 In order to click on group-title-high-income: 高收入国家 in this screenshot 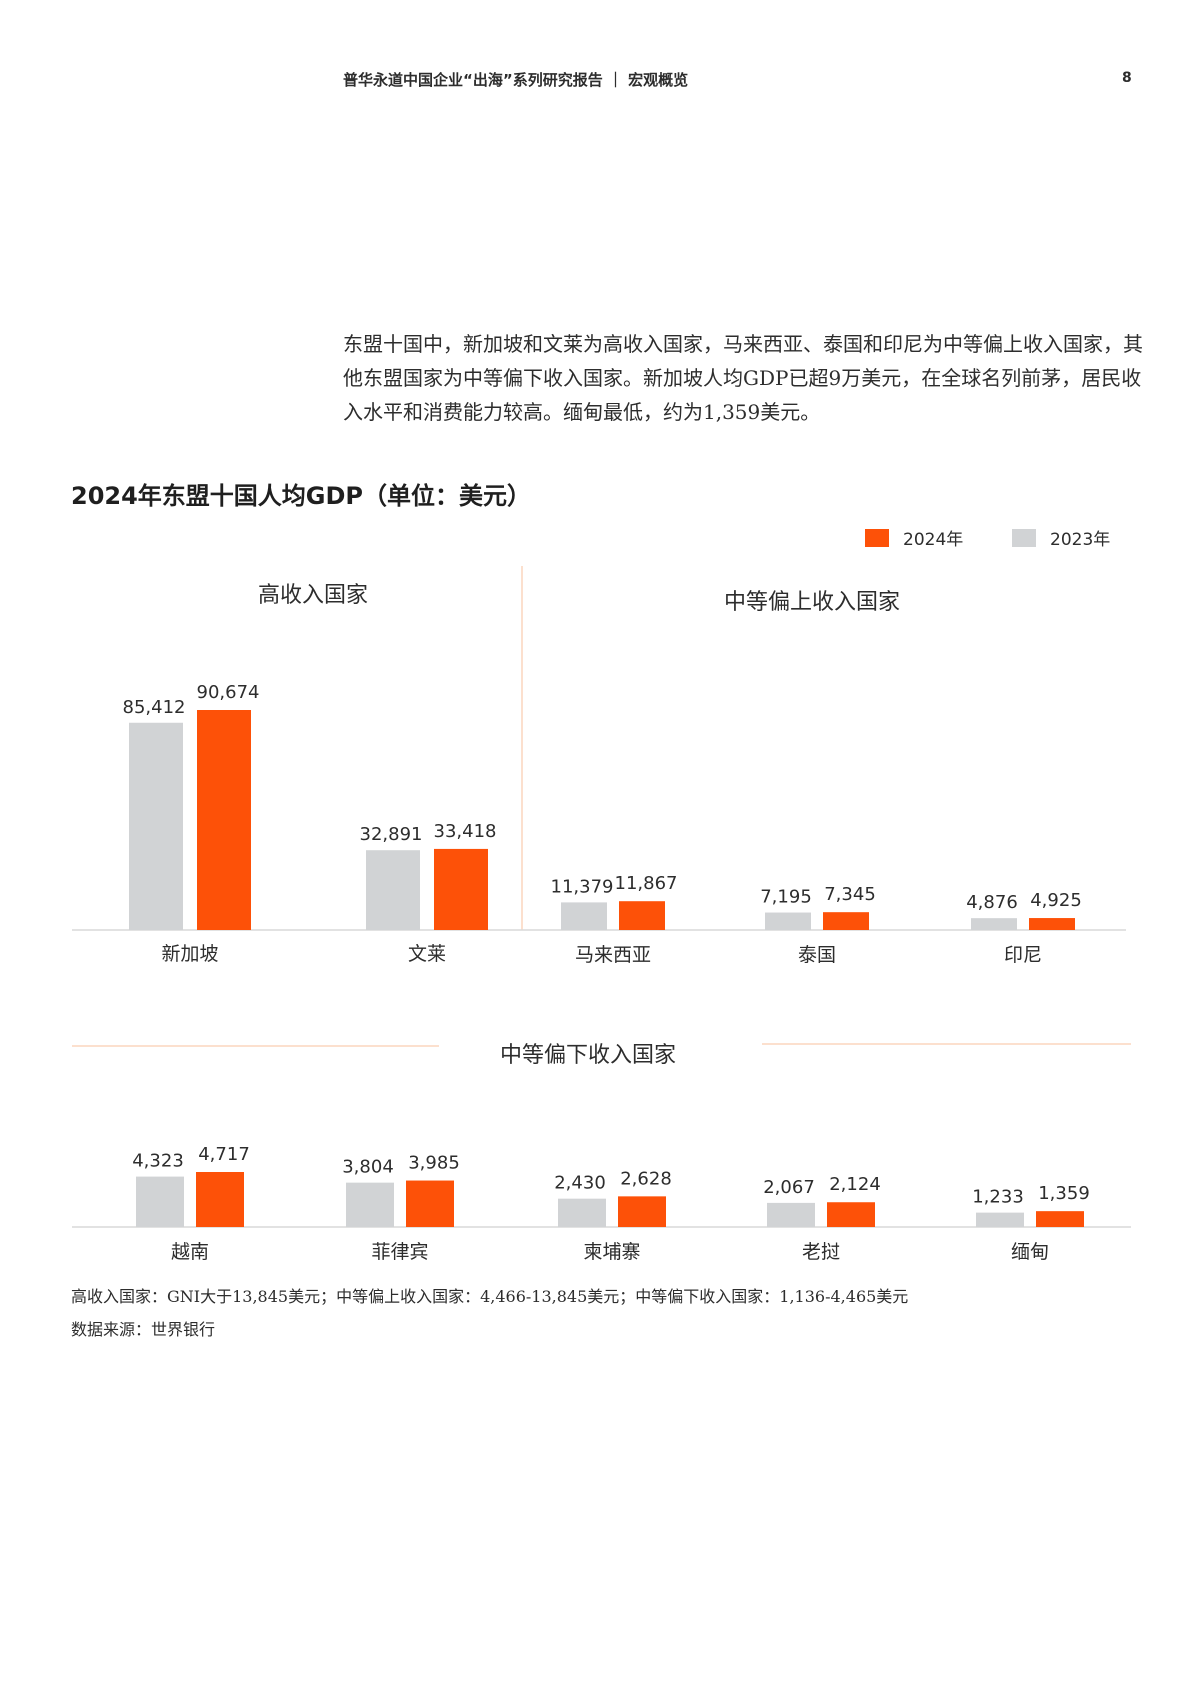, I will do `click(313, 595)`.